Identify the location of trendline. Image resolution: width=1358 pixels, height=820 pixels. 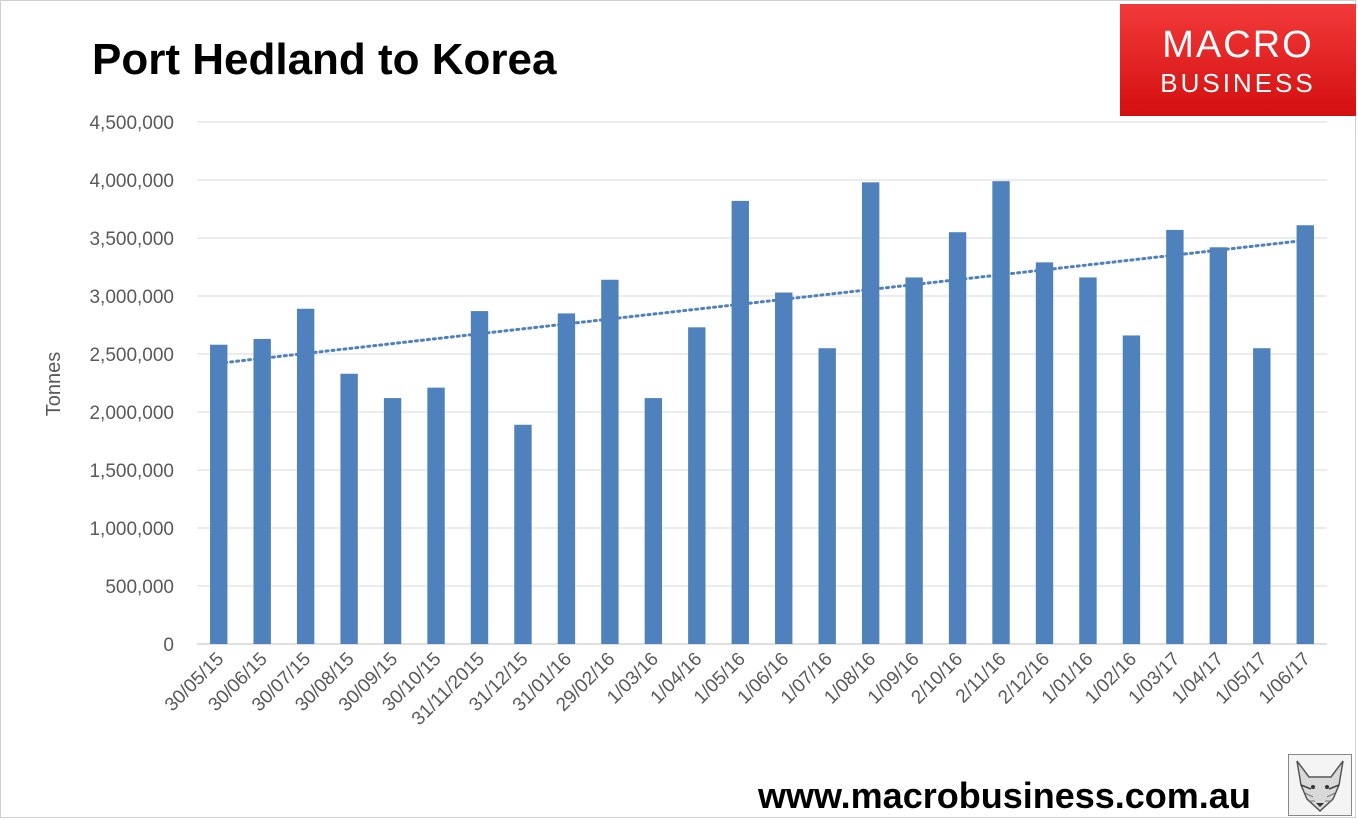
(762, 301).